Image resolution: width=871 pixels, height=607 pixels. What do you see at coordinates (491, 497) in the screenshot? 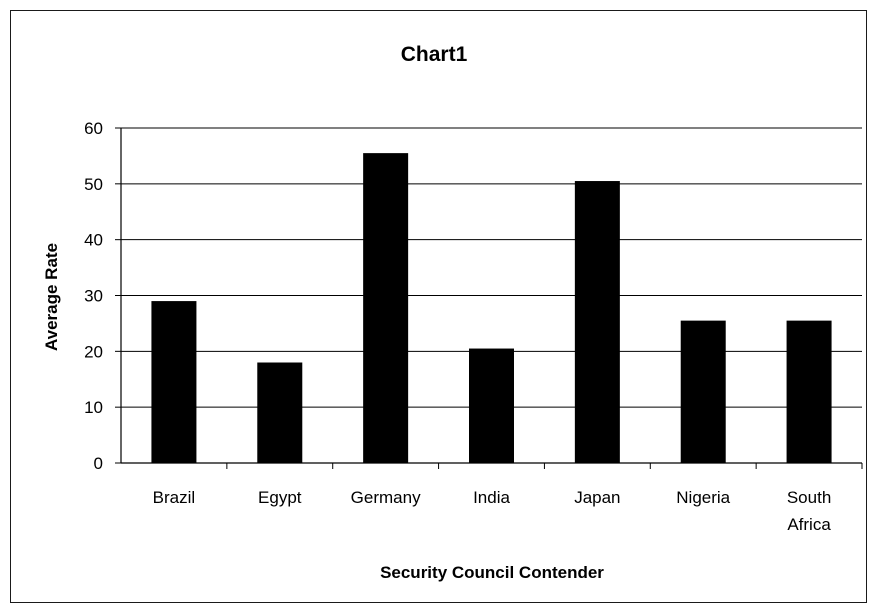
I see `x-tick-label: India` at bounding box center [491, 497].